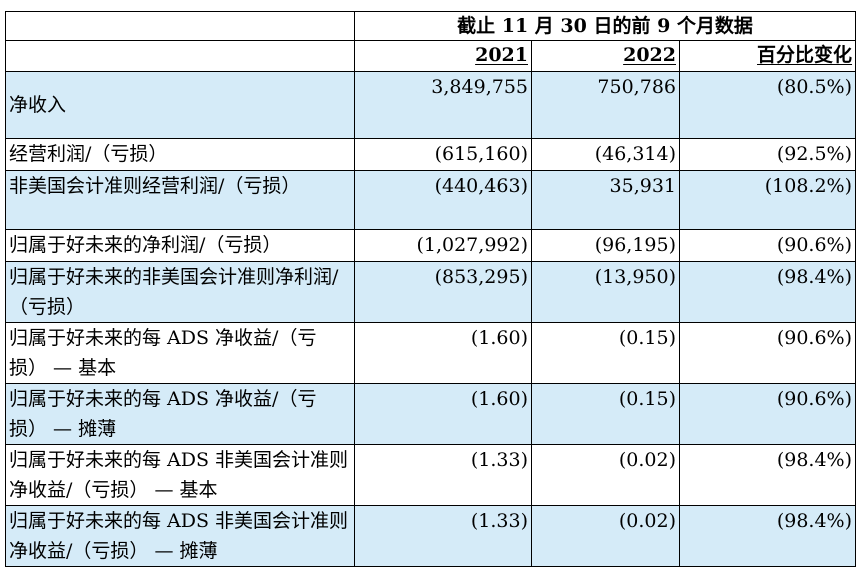 This screenshot has width=861, height=567. Describe the element at coordinates (605, 56) in the screenshot. I see `column-header-2022: 2022` at that location.